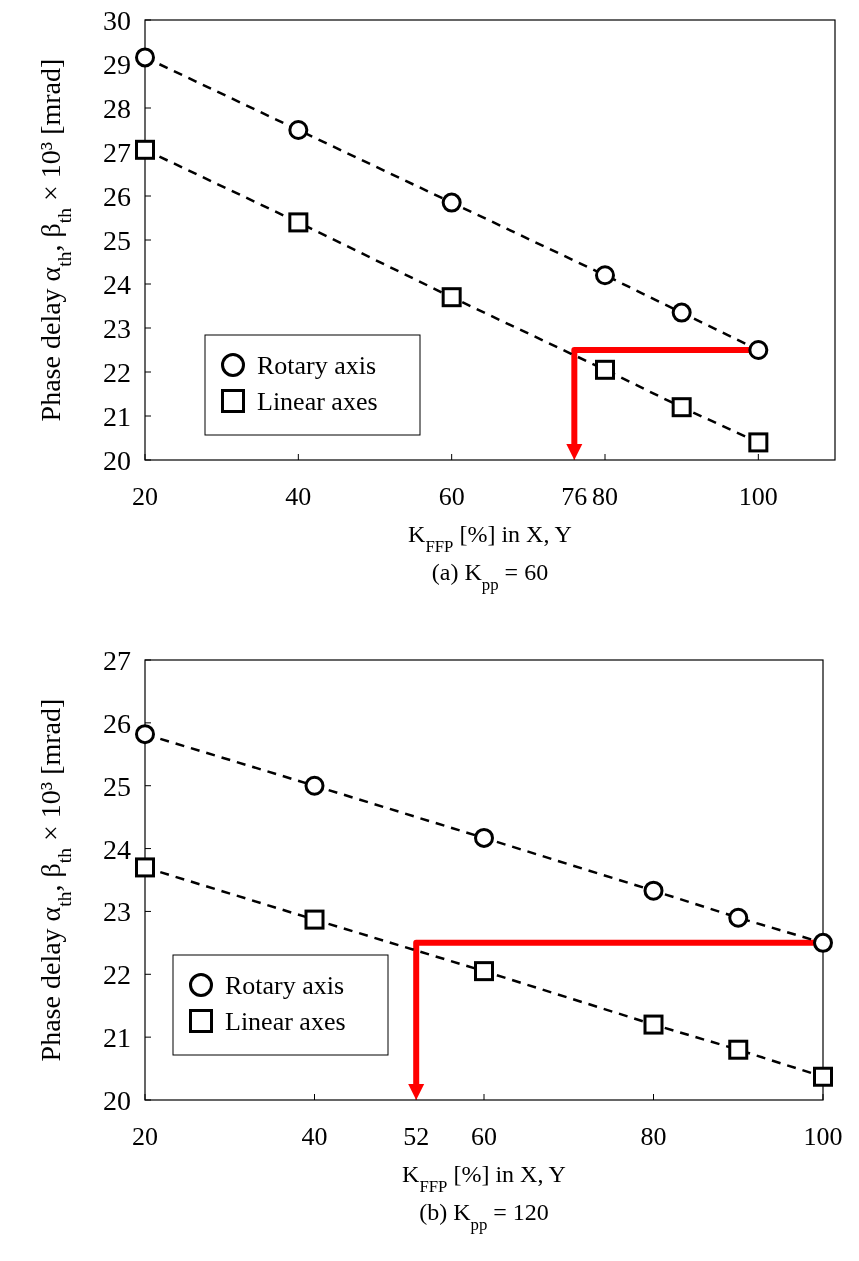 Image resolution: width=859 pixels, height=1261 pixels. I want to click on y-tick-label: 28, so click(117, 108).